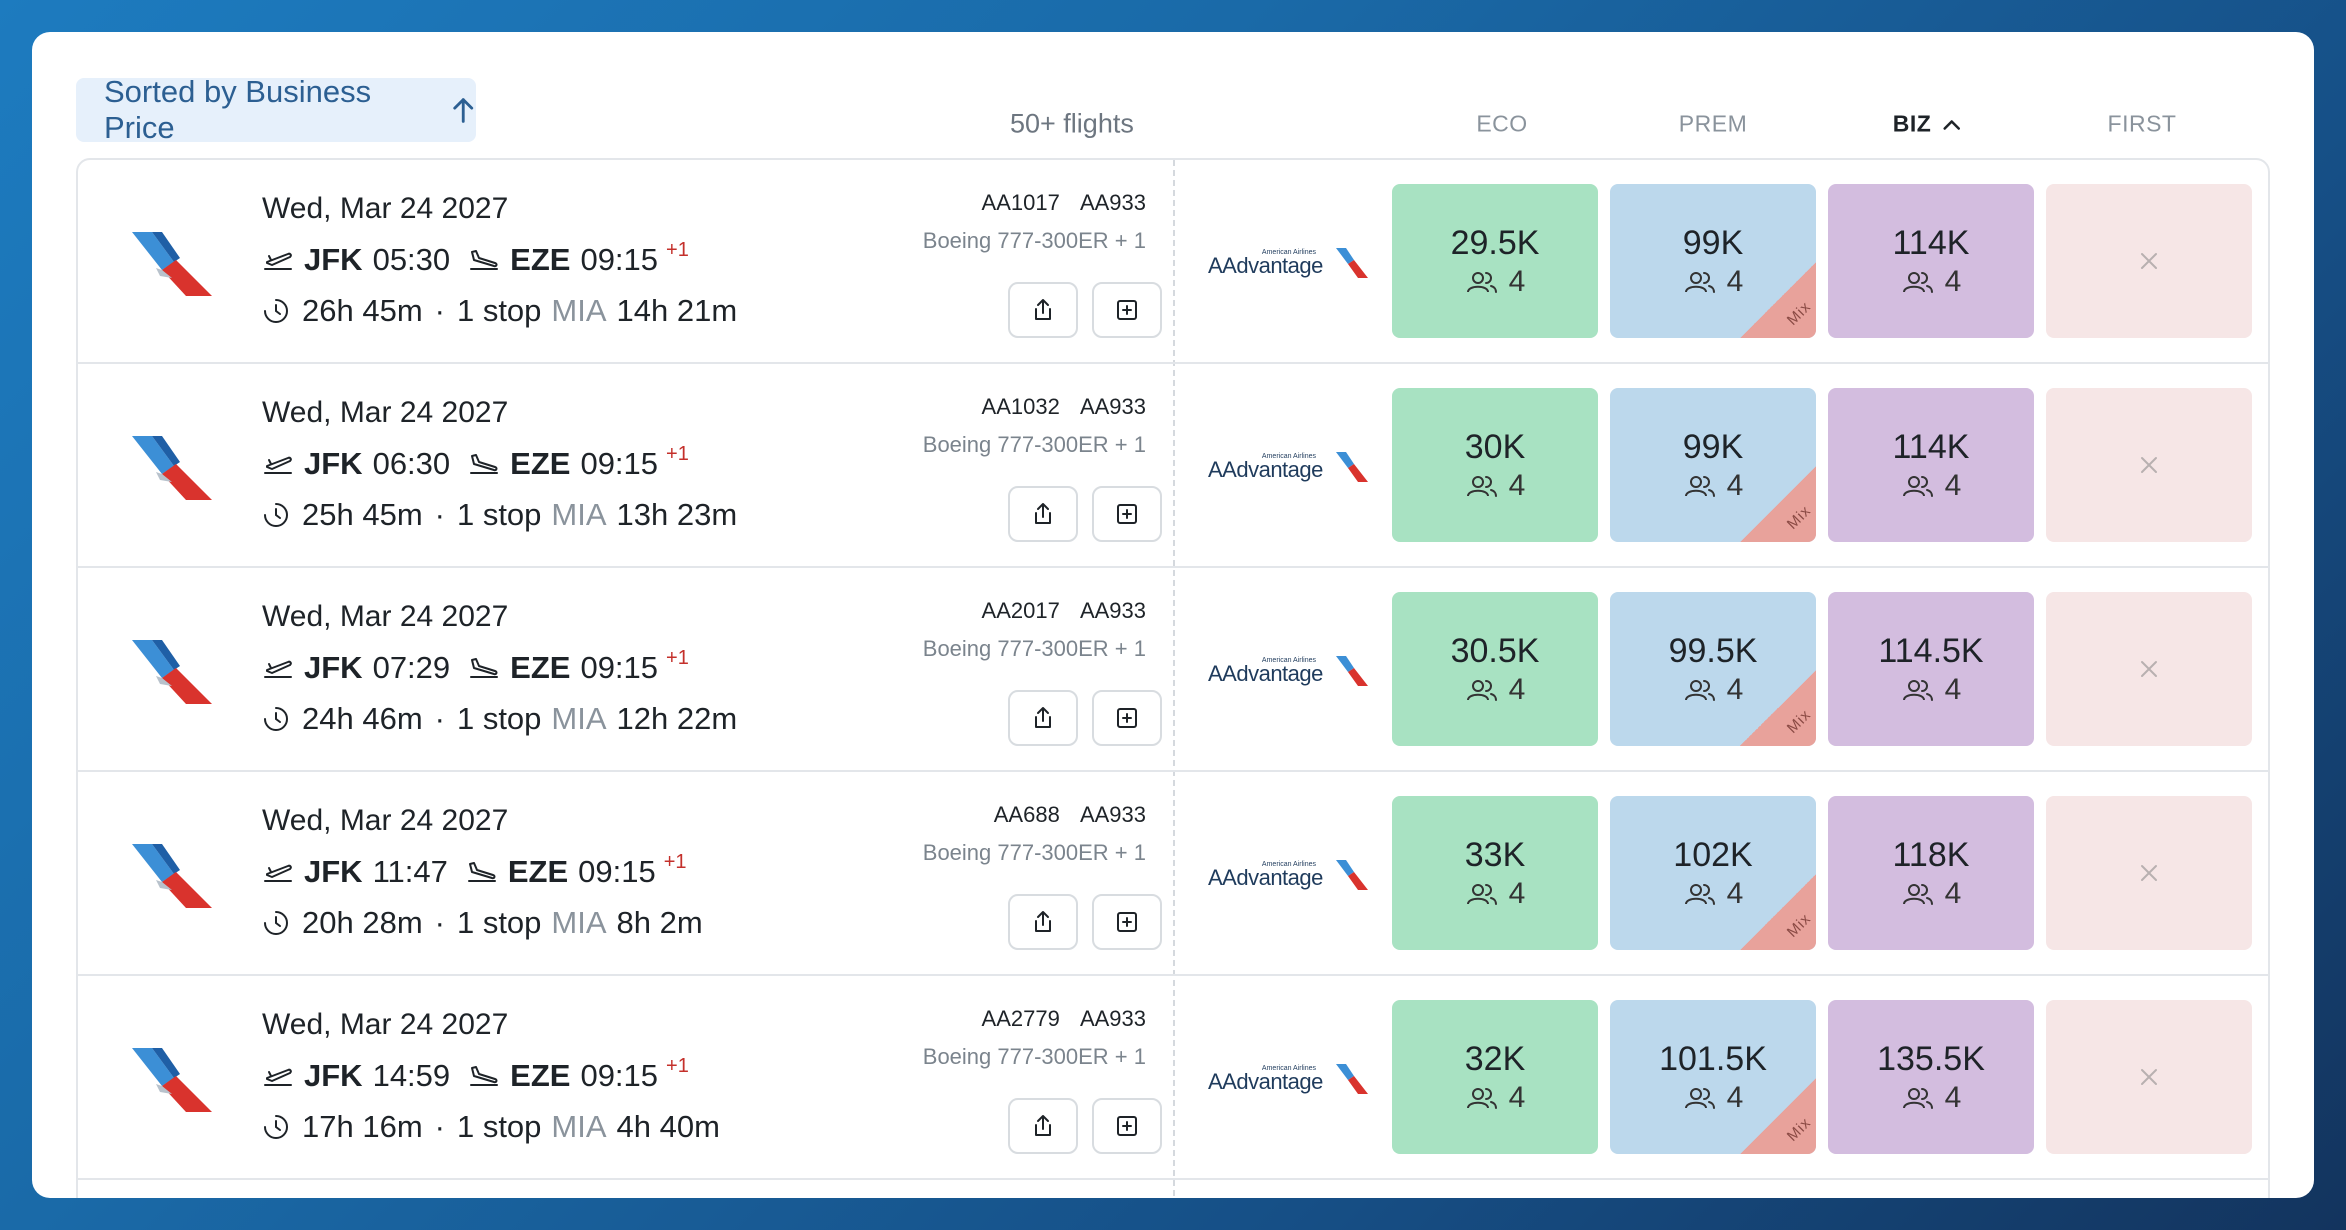 The width and height of the screenshot is (2346, 1230). I want to click on duration-line: 26h 45m · 1 stop MIA 14h 21m, so click(499, 311).